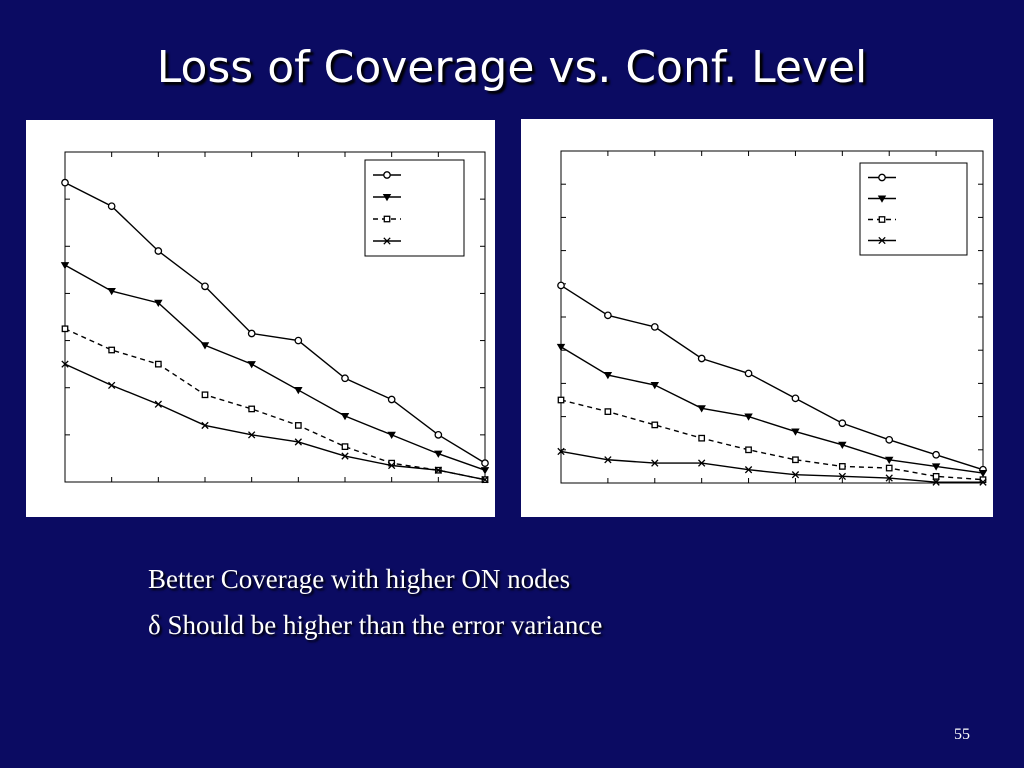  I want to click on bullet-item: Better Coverage with higher ON nodes, so click(359, 579).